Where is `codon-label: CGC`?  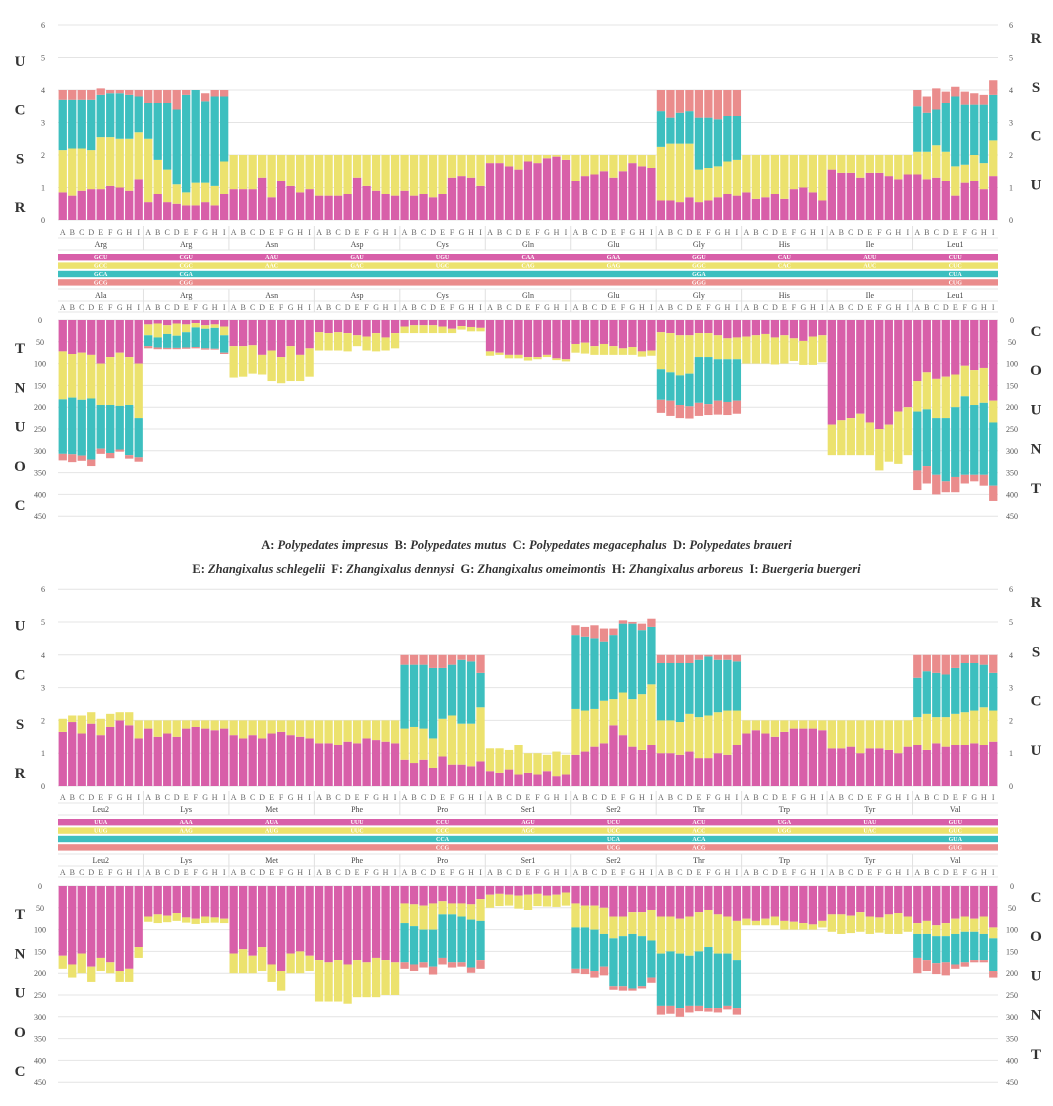 codon-label: CGC is located at coordinates (186, 267).